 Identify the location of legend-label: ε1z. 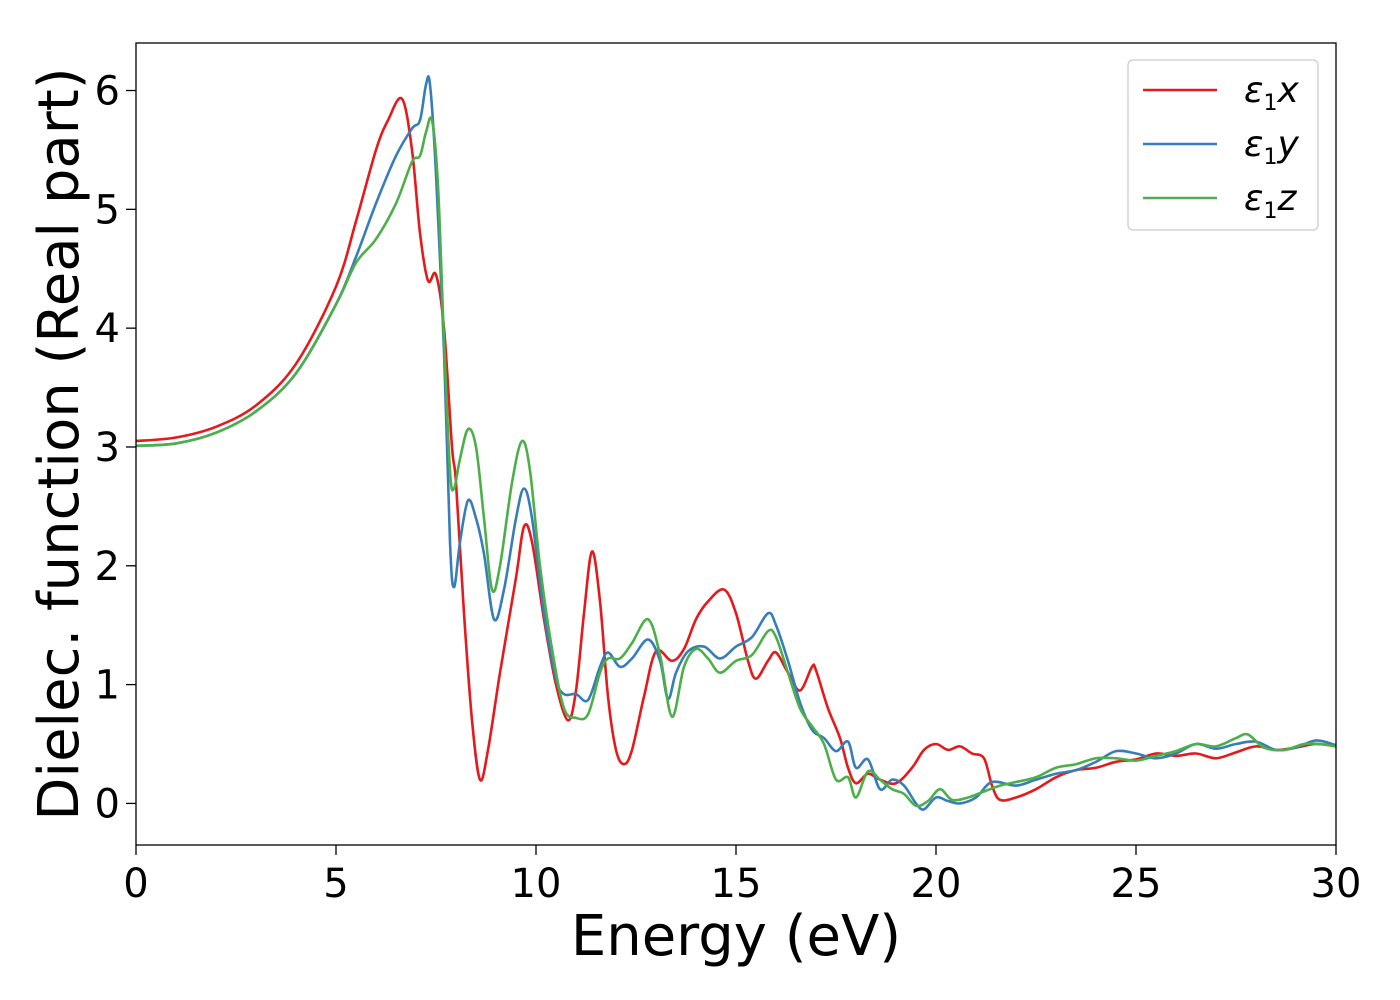
(1270, 201).